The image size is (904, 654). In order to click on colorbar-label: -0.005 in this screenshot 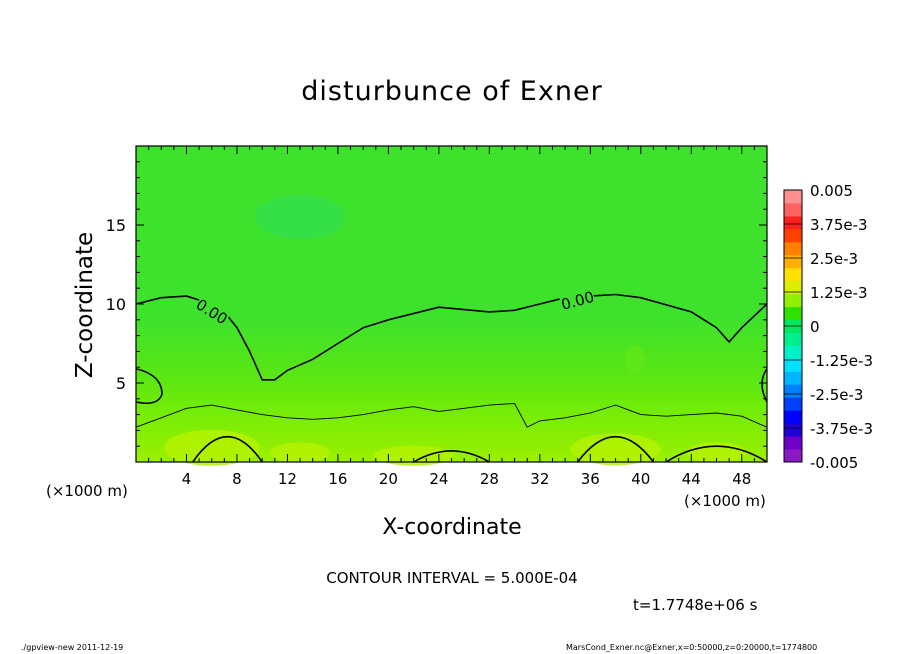, I will do `click(834, 463)`.